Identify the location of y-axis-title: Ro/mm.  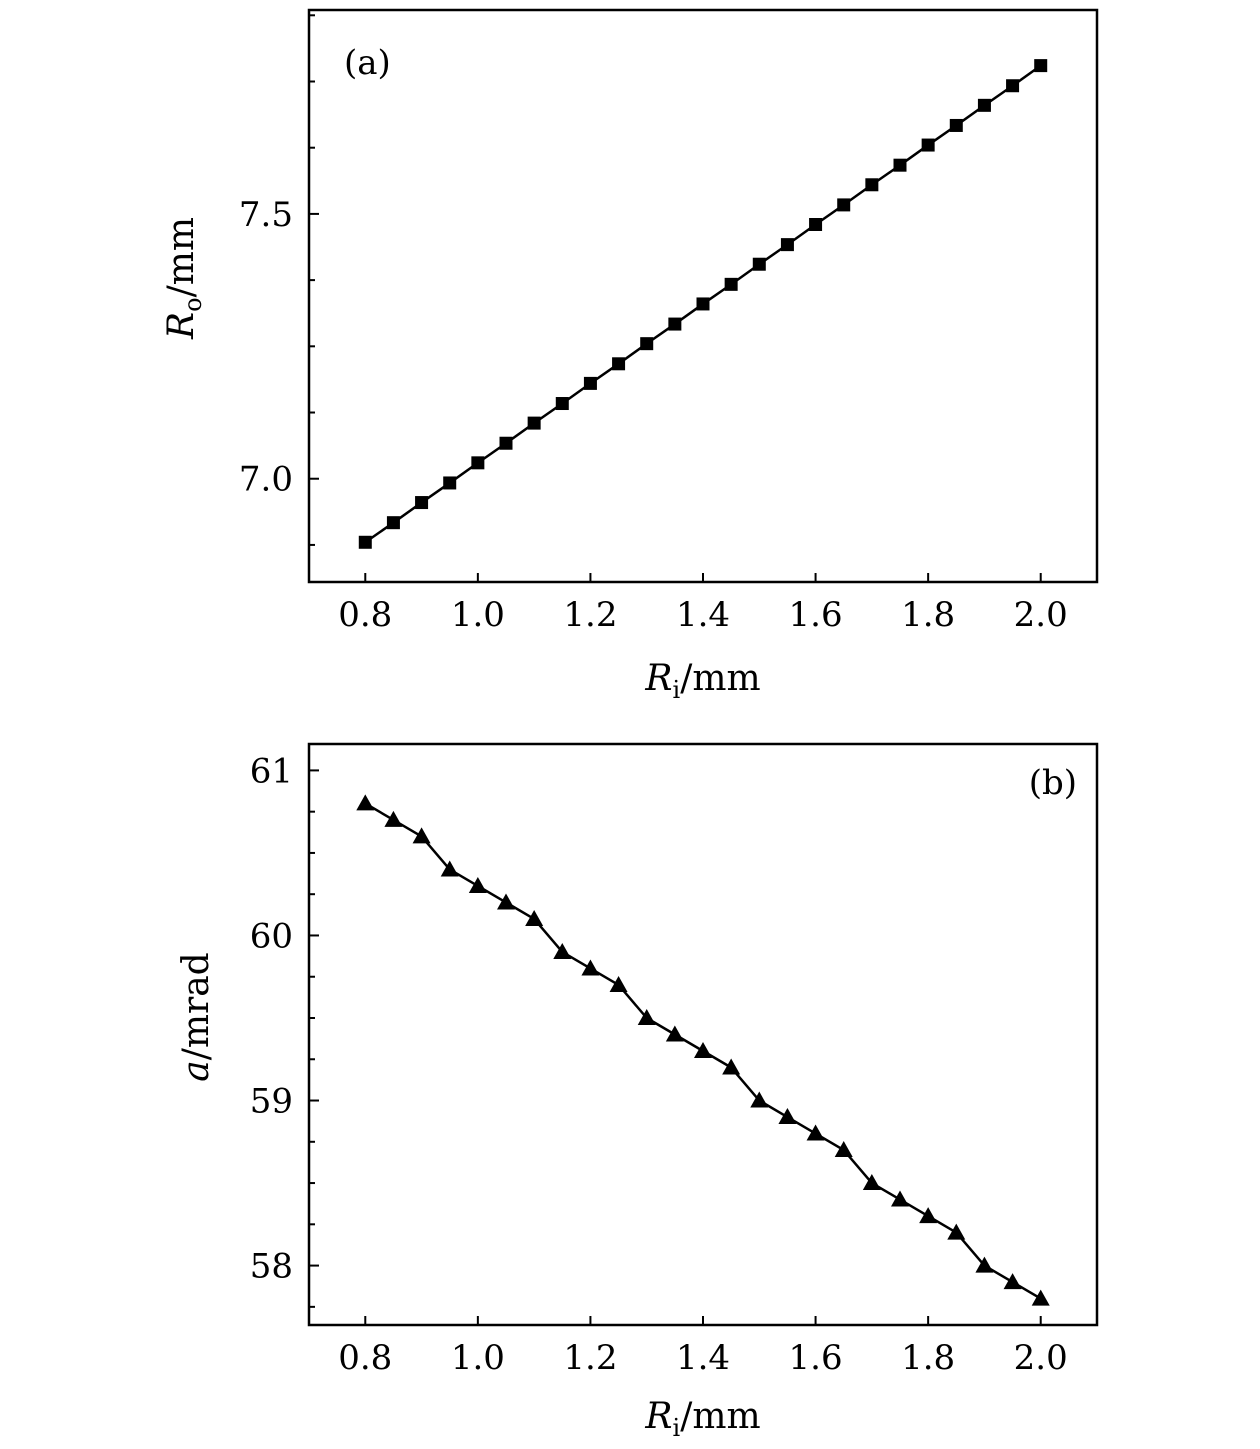
(184, 278).